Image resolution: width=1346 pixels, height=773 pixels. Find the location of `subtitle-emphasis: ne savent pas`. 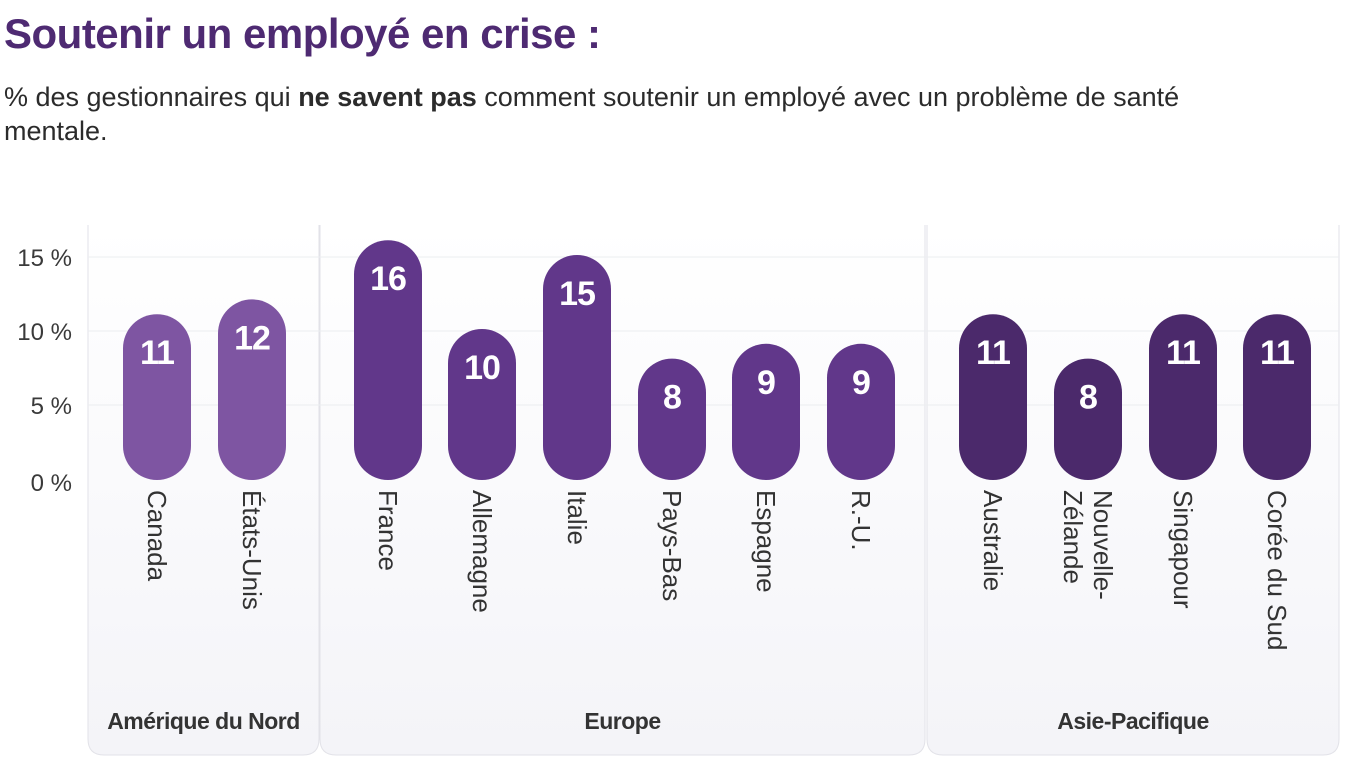

subtitle-emphasis: ne savent pas is located at coordinates (387, 97).